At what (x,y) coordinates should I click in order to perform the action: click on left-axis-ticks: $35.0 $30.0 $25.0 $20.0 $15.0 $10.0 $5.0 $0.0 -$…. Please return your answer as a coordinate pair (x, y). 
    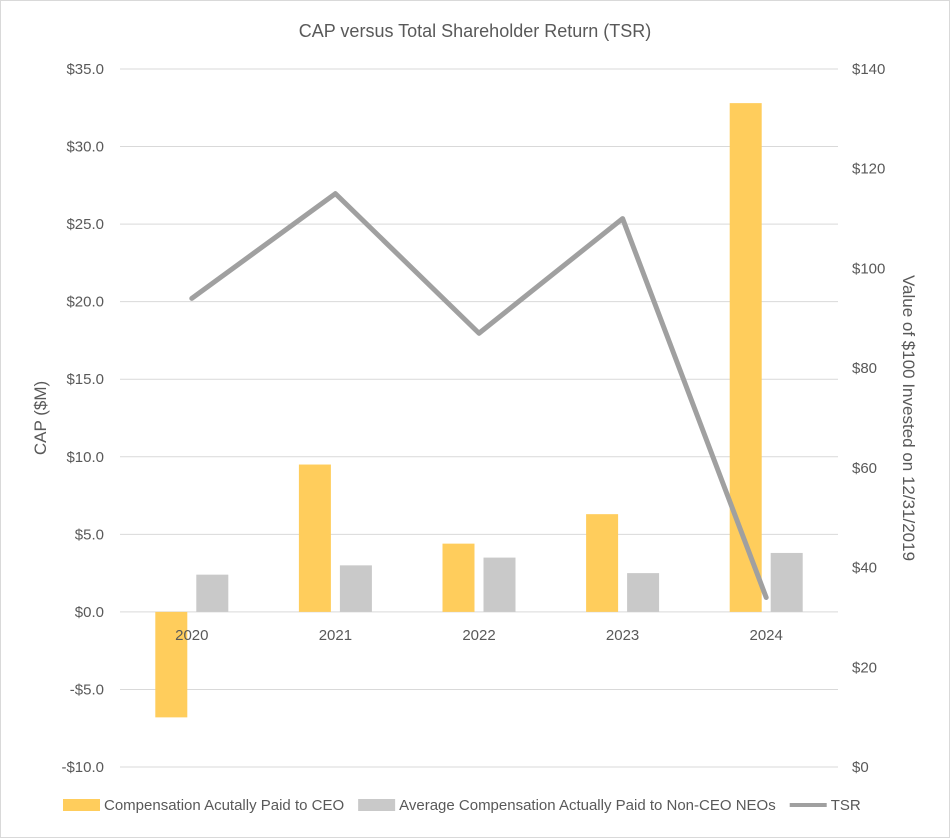
    Looking at the image, I should click on (82, 418).